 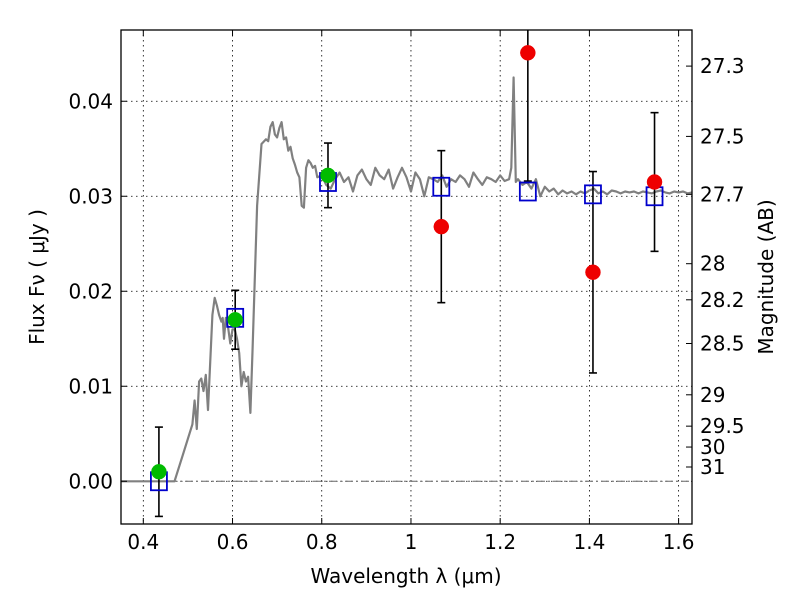 I want to click on magnitude-tick-label: 29, so click(x=712, y=395).